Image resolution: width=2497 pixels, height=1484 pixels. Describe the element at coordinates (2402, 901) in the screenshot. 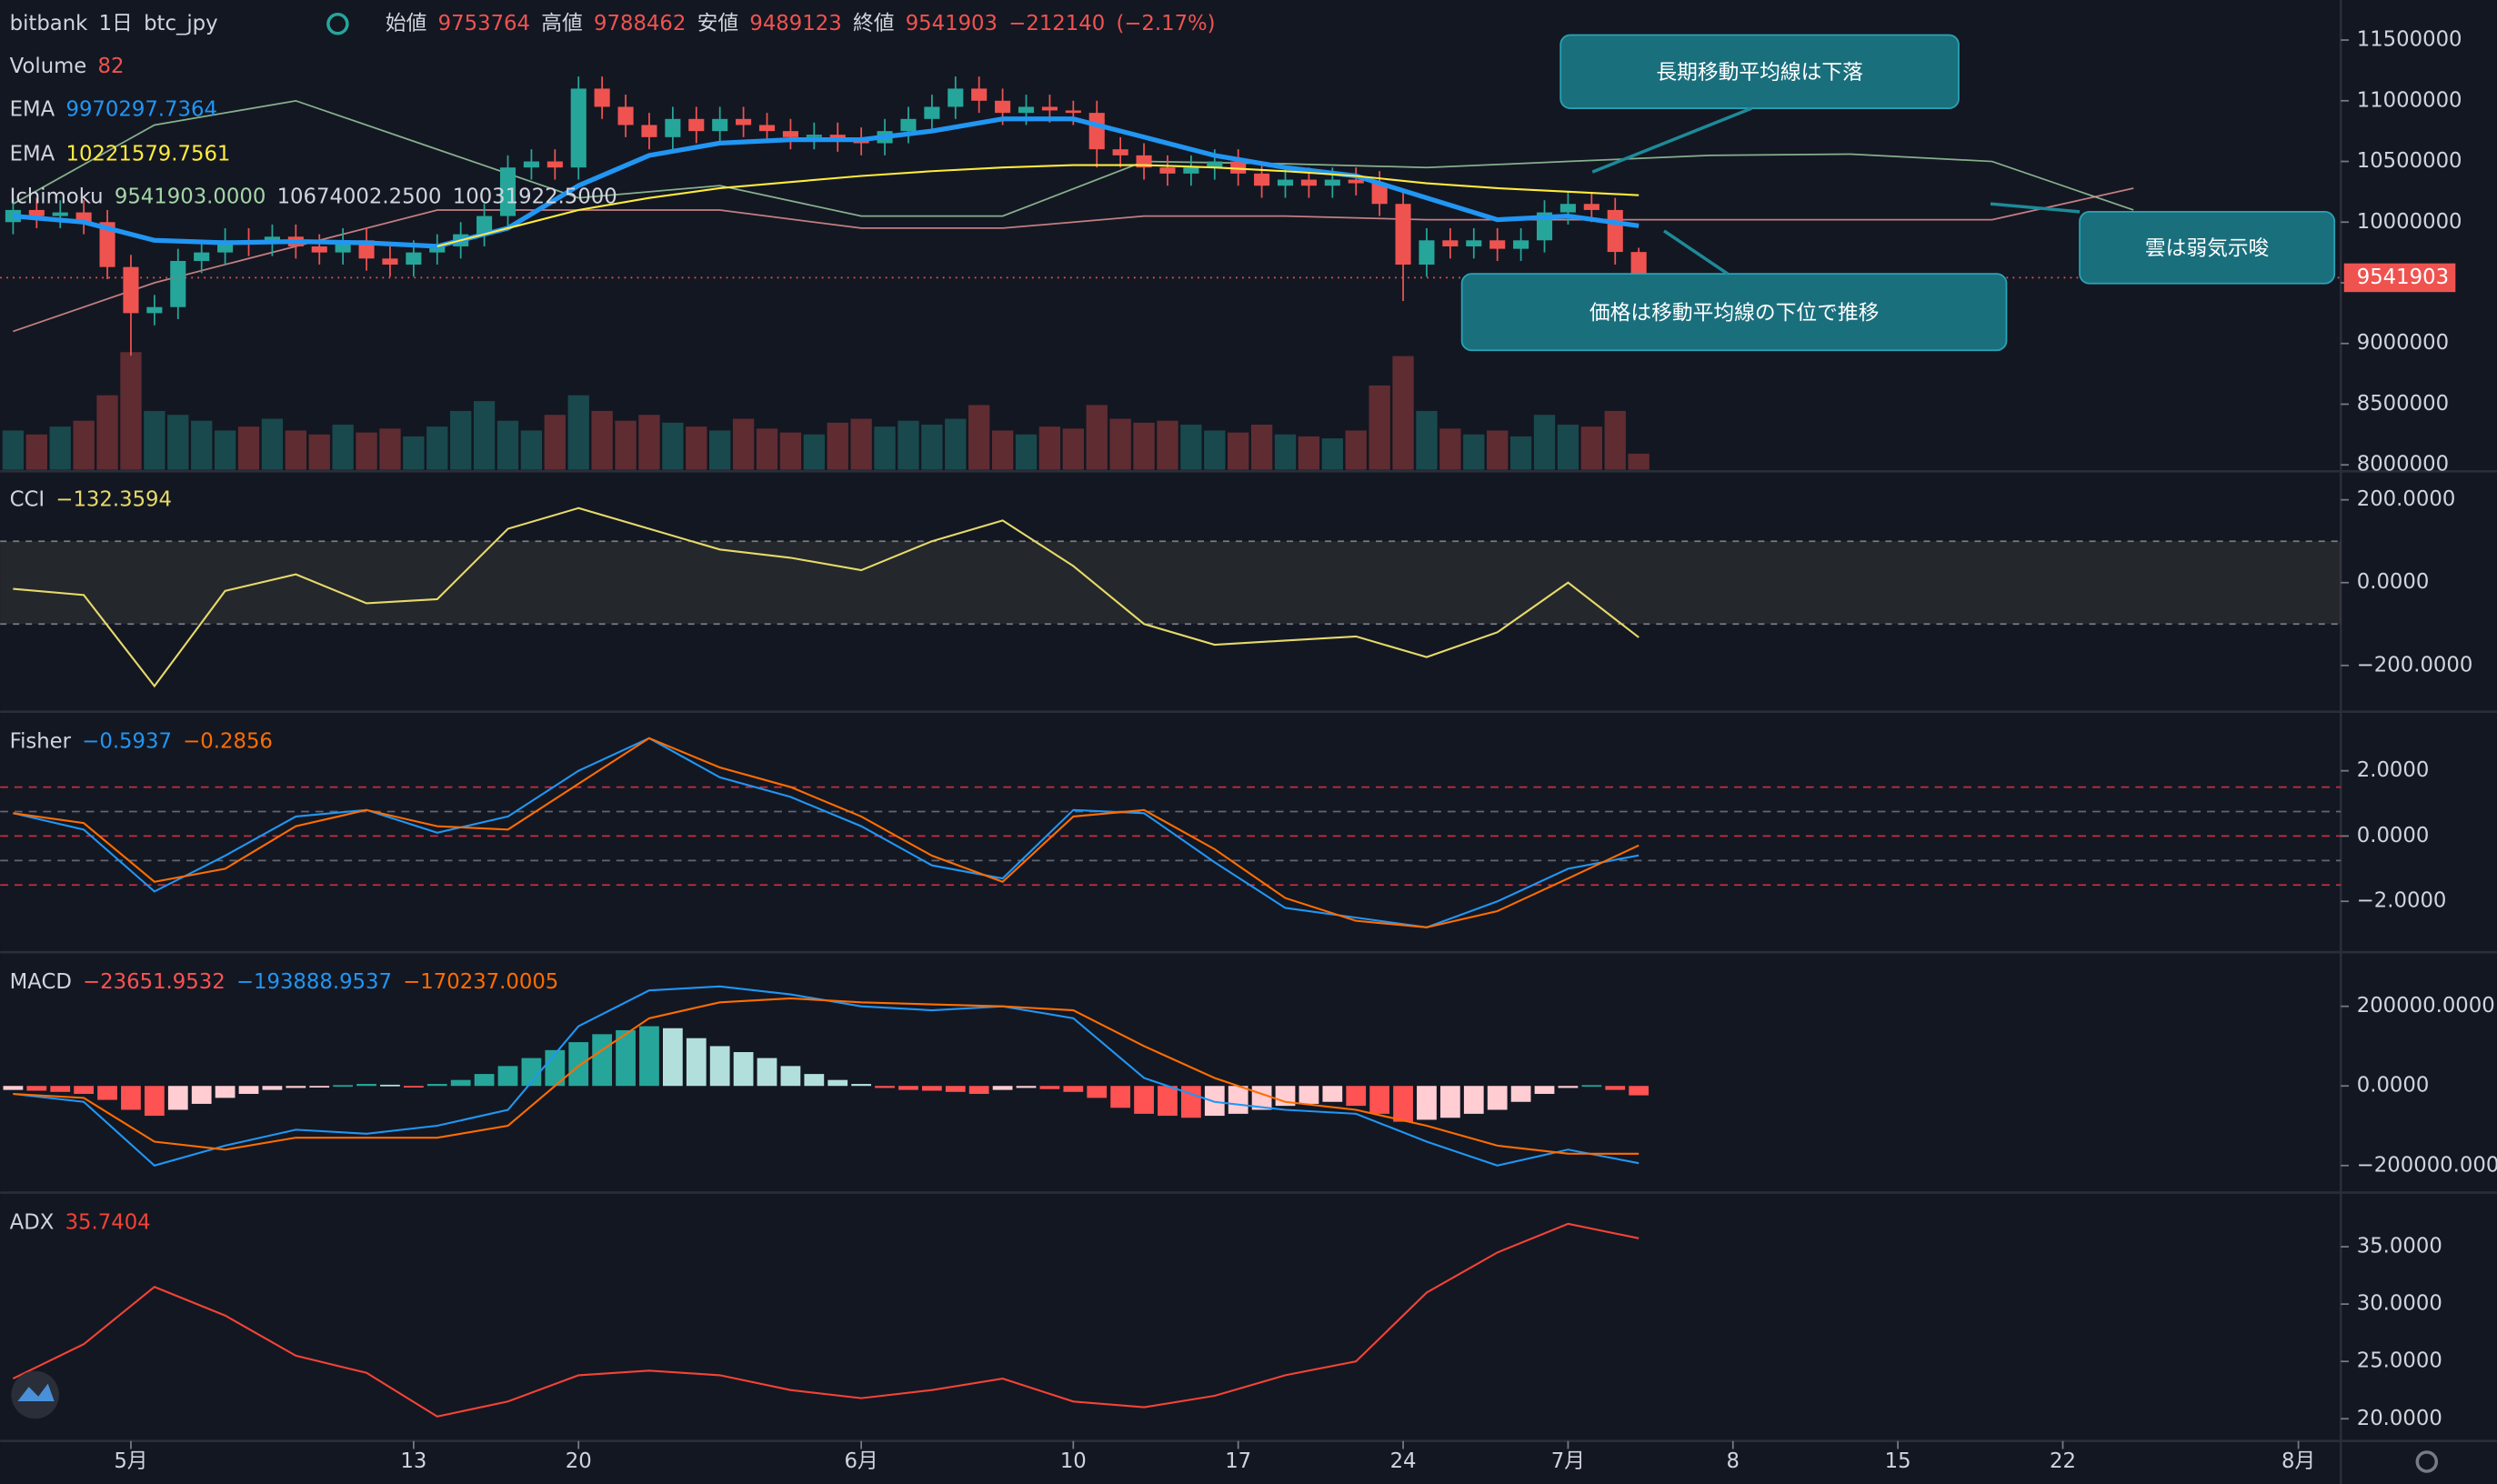

I see `y-tick-label: −2.0000` at that location.